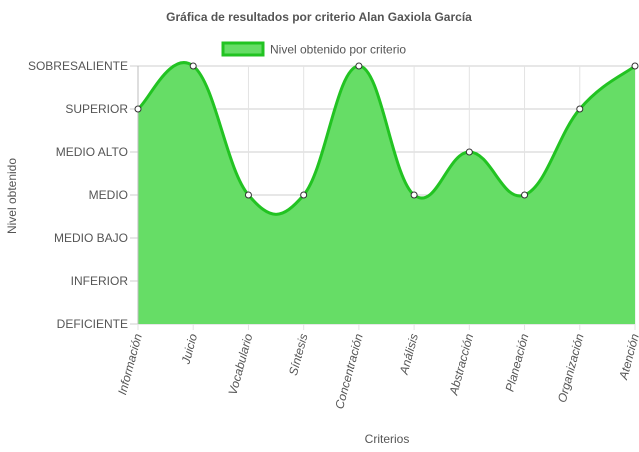 Image resolution: width=639 pixels, height=452 pixels. Describe the element at coordinates (92, 152) in the screenshot. I see `y-tick-label: MEDIO ALTO` at that location.